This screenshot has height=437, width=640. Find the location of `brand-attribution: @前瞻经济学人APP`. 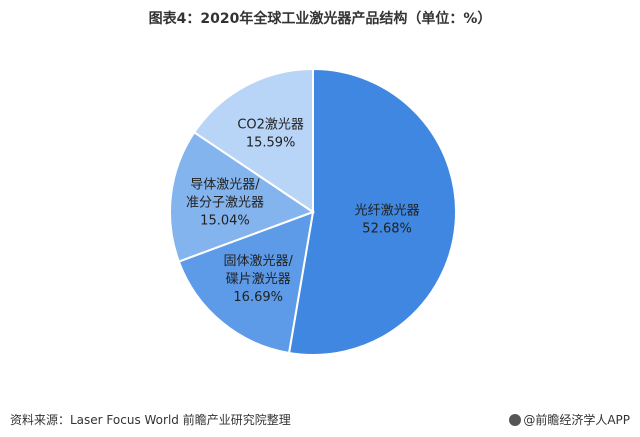

brand-attribution: @前瞻经济学人APP is located at coordinates (569, 419).